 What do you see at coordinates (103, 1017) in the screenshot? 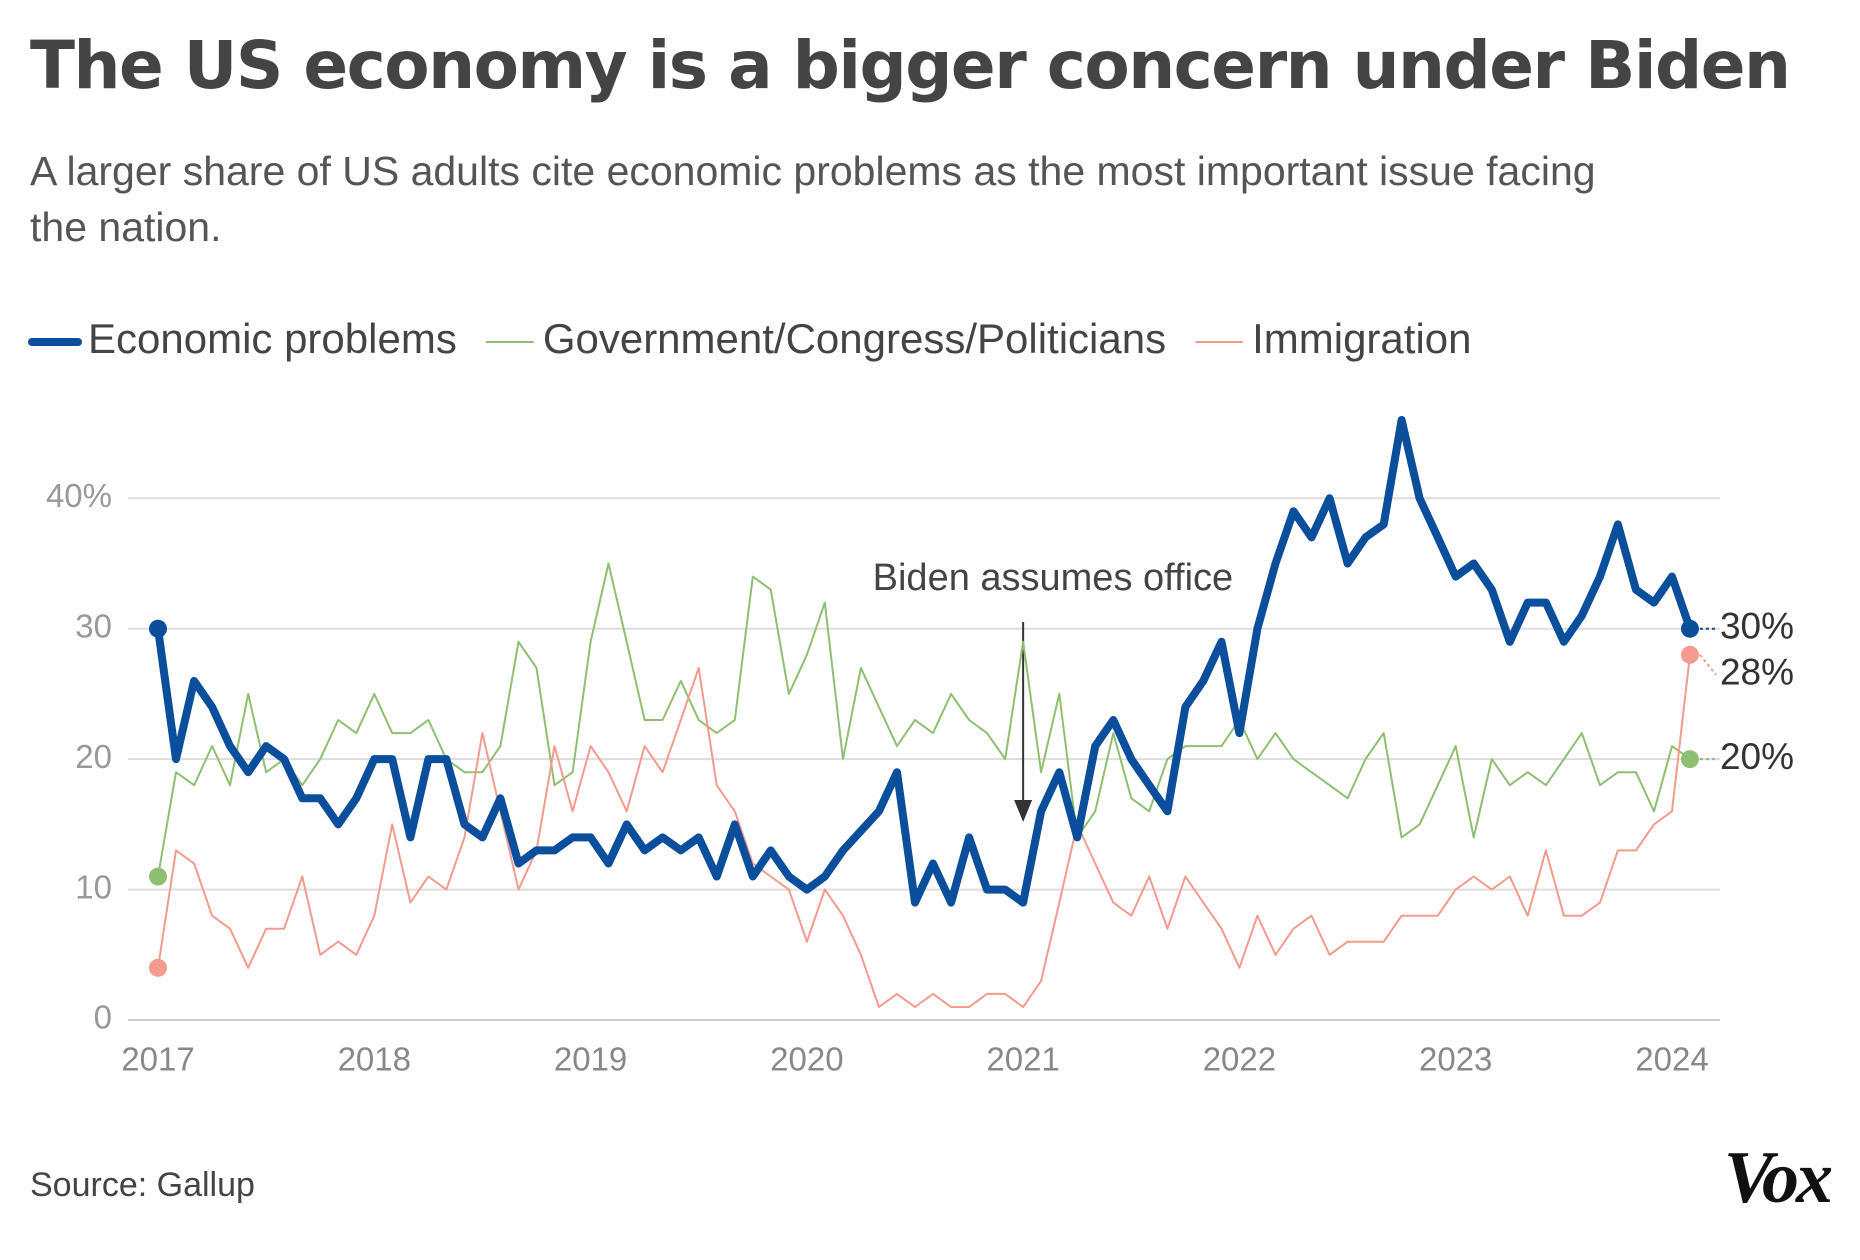
I see `y-tick-label: 0` at bounding box center [103, 1017].